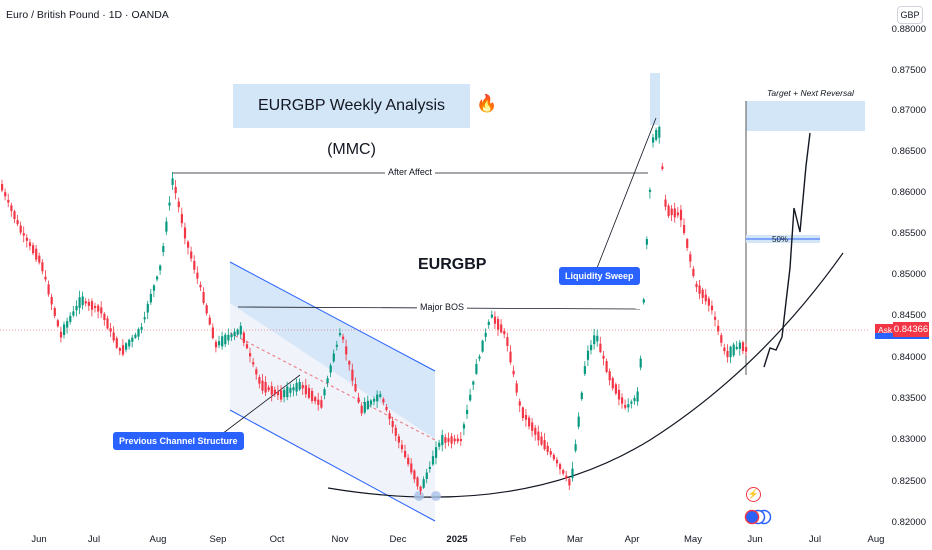 The width and height of the screenshot is (932, 550). Describe the element at coordinates (693, 539) in the screenshot. I see `time-tick: May` at that location.